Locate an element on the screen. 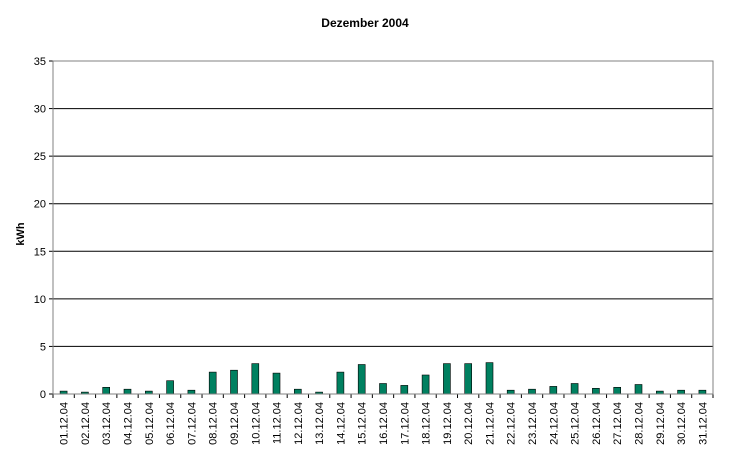 The width and height of the screenshot is (731, 455). x-tick-label: 09.12.04 is located at coordinates (235, 423).